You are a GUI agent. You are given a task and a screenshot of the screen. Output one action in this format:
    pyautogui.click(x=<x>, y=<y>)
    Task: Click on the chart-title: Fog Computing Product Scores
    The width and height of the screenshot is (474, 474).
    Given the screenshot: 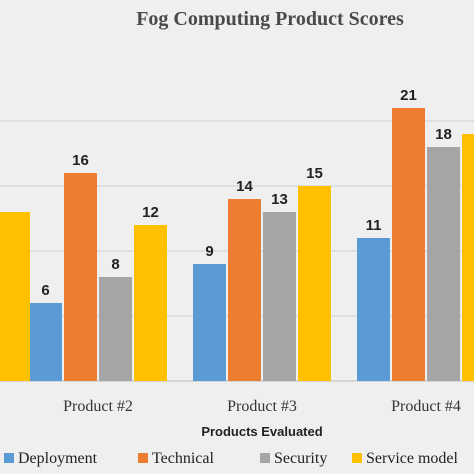 What is the action you would take?
    pyautogui.click(x=270, y=19)
    